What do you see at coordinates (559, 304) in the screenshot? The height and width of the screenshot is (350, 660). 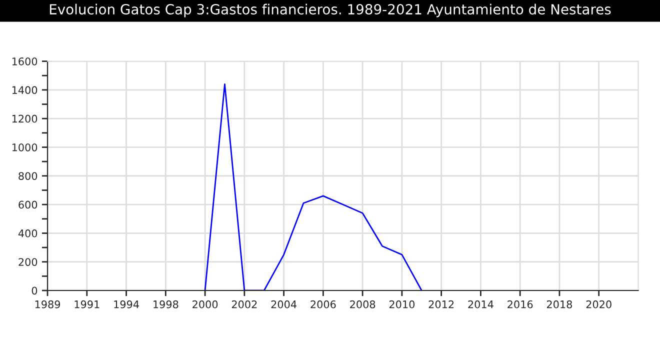 I see `x-tick-label: 2018` at bounding box center [559, 304].